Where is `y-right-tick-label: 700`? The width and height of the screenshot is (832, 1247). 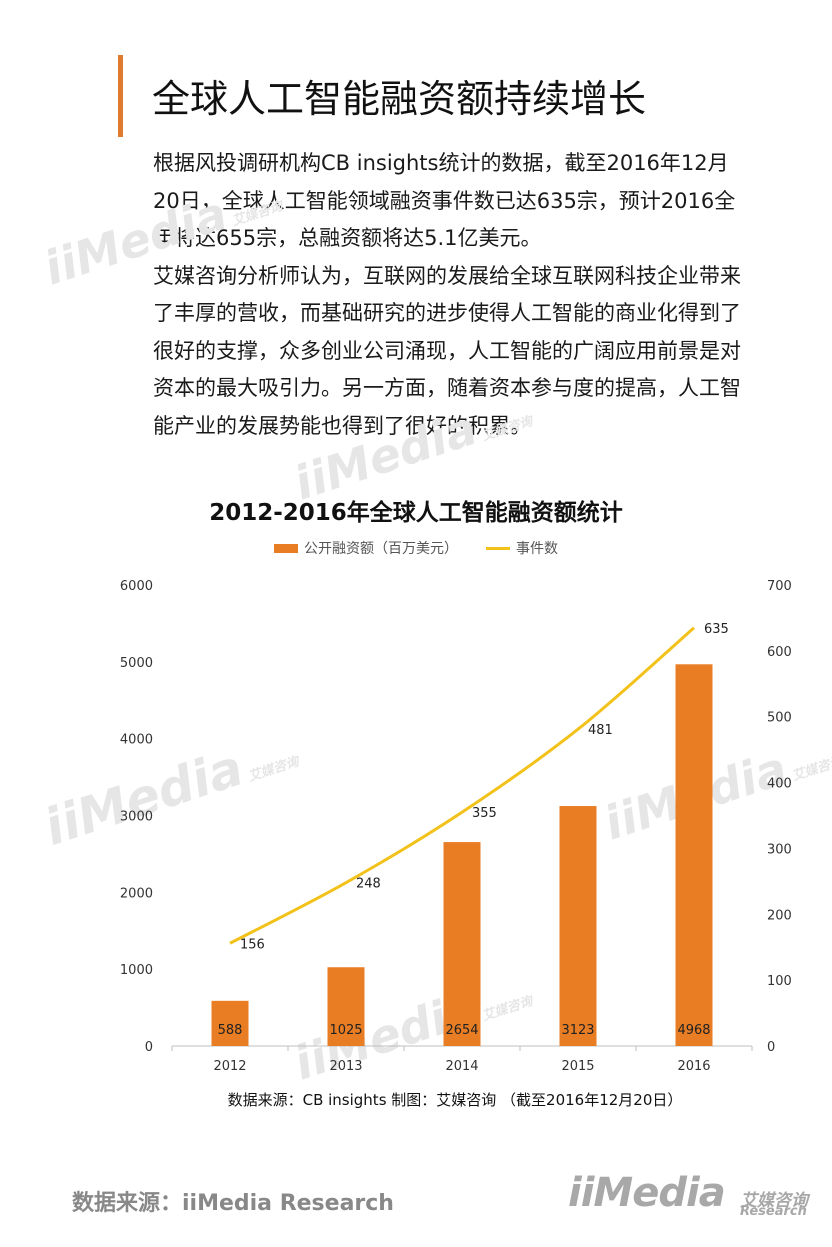 y-right-tick-label: 700 is located at coordinates (779, 586).